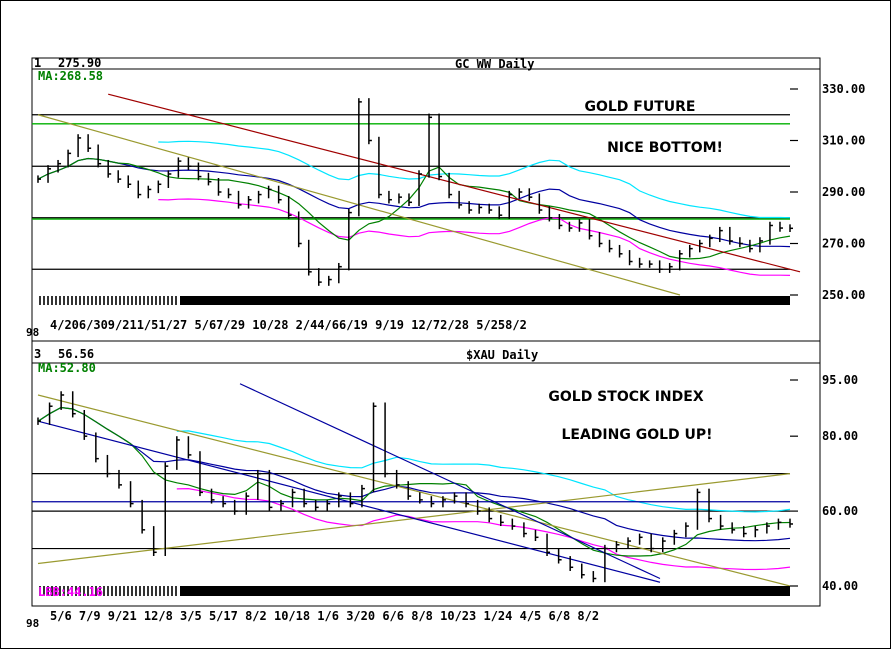  Describe the element at coordinates (843, 295) in the screenshot. I see `top-y-tick-label: 250.00` at that location.